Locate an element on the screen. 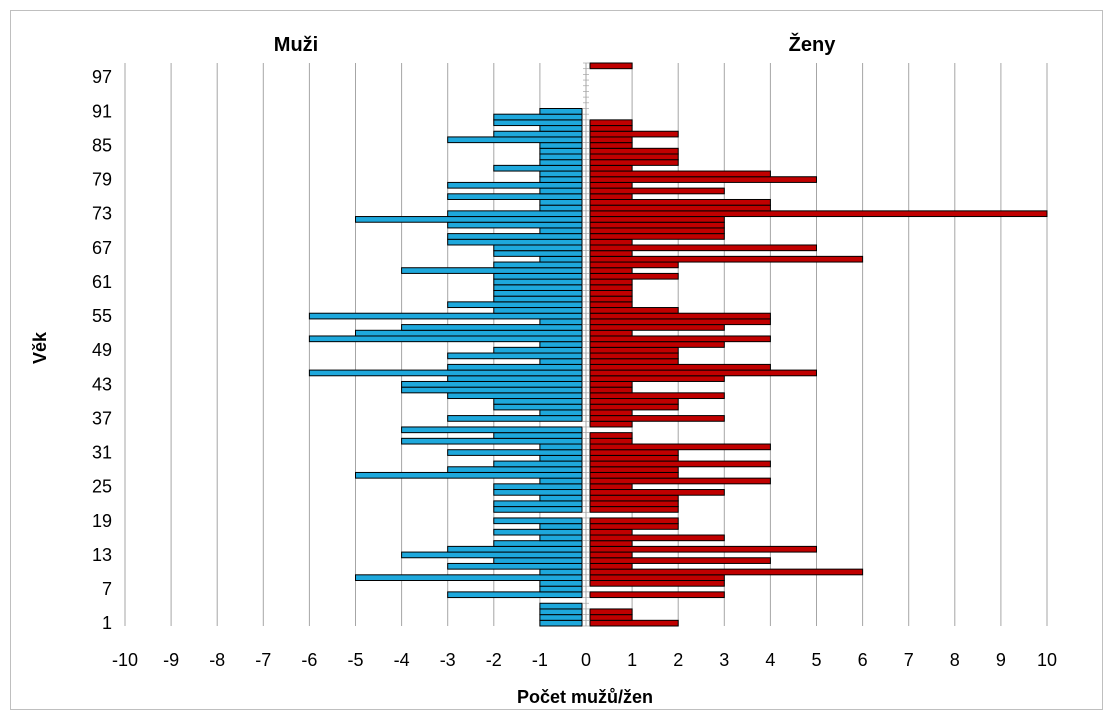  x-tick-label: 10 is located at coordinates (1047, 660).